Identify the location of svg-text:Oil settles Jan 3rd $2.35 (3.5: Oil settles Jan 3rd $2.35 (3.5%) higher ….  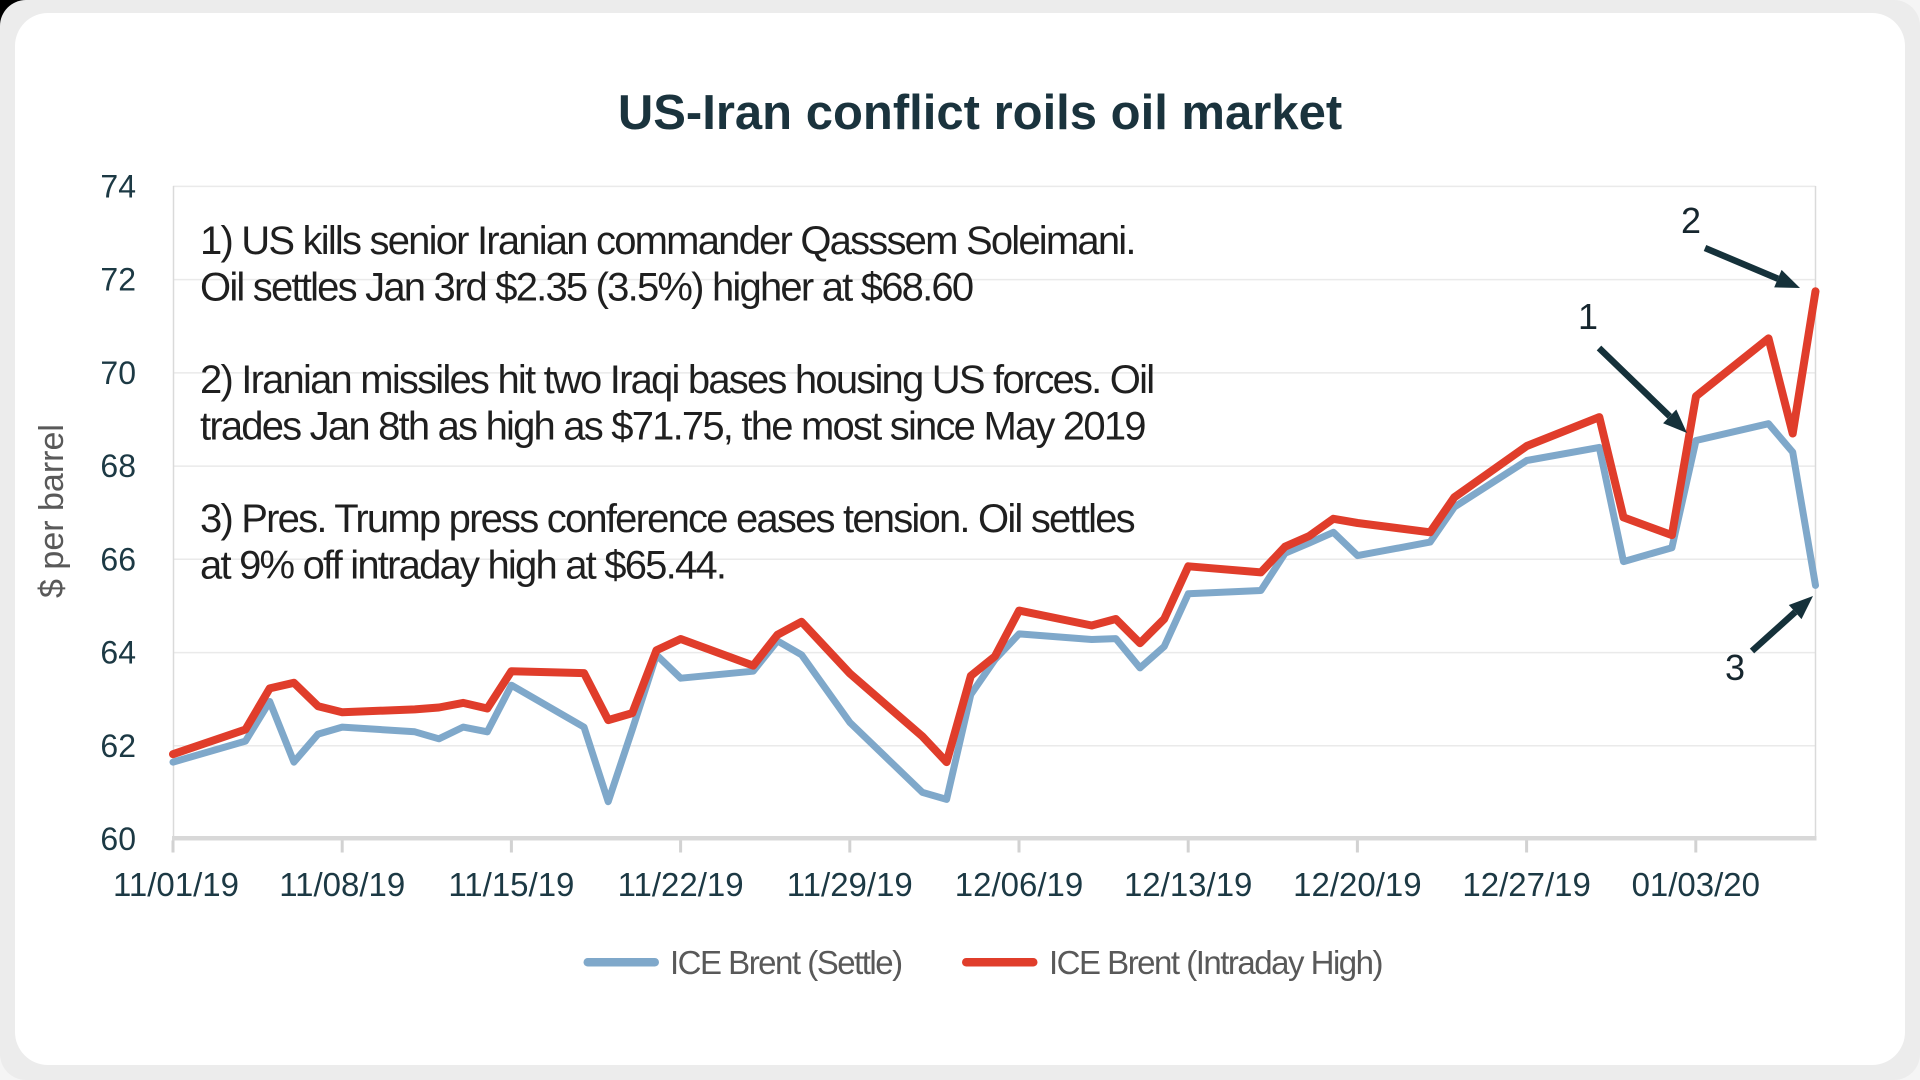
(586, 287).